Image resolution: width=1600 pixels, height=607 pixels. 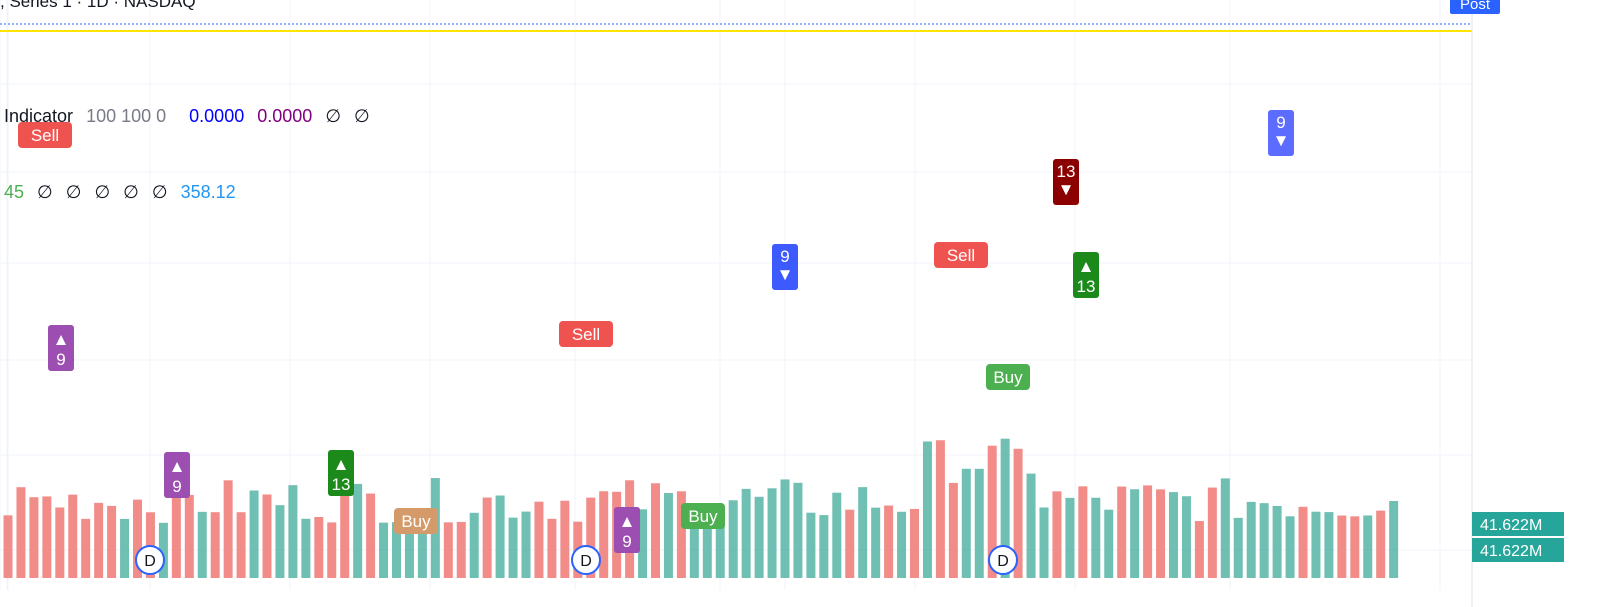 What do you see at coordinates (341, 464) in the screenshot?
I see `td-count-13-arrow: ▲` at bounding box center [341, 464].